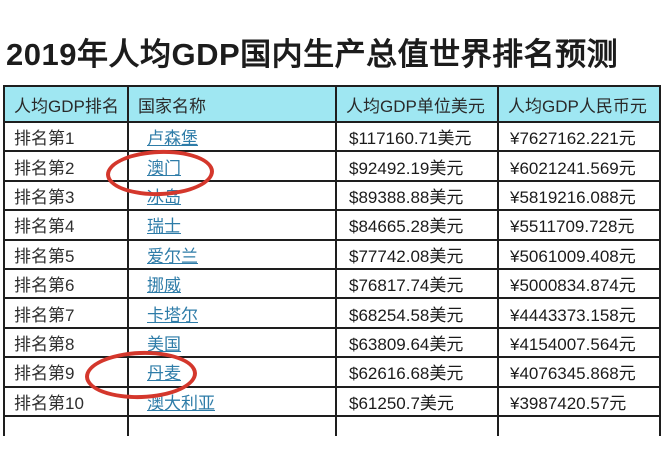  What do you see at coordinates (232, 136) in the screenshot?
I see `country-cell: 卢森堡` at bounding box center [232, 136].